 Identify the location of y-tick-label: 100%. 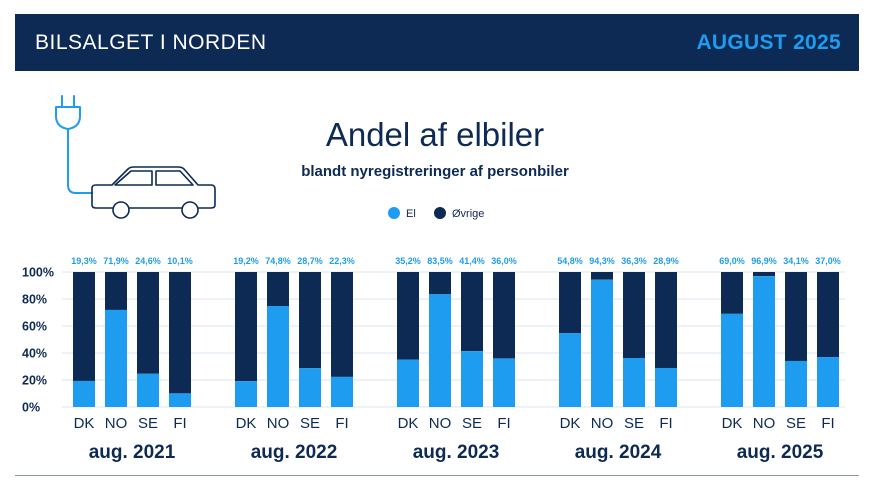
(38, 273).